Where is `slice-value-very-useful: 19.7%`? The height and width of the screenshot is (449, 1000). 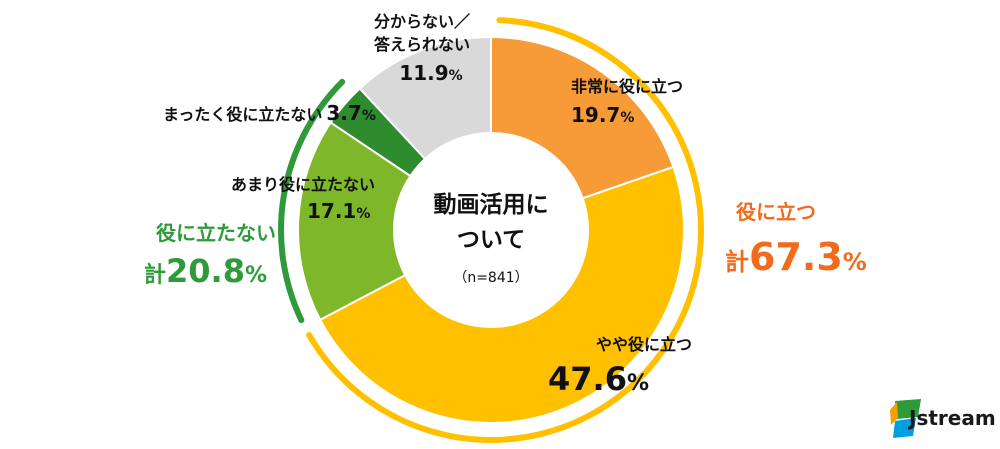 slice-value-very-useful: 19.7% is located at coordinates (602, 115).